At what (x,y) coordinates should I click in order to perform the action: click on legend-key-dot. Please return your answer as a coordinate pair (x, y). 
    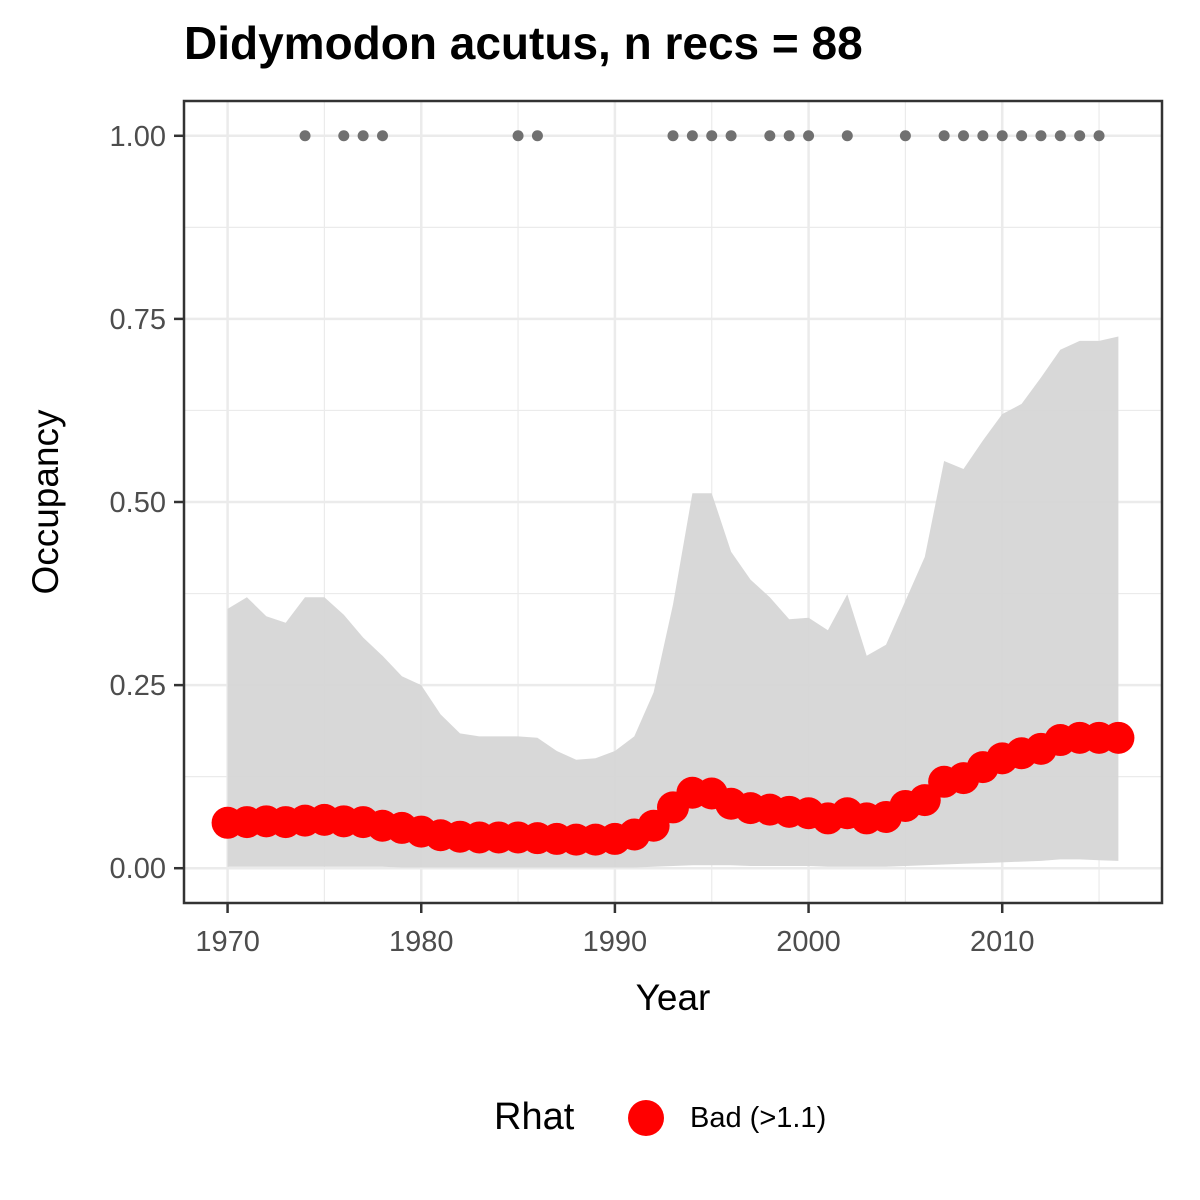
    Looking at the image, I should click on (646, 1118).